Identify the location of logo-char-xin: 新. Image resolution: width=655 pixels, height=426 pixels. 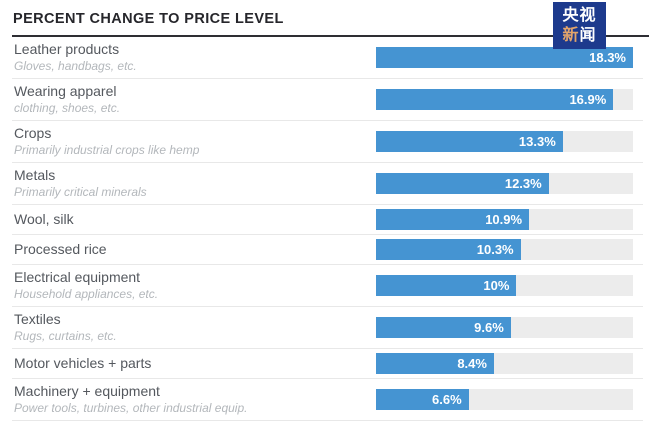
(571, 35).